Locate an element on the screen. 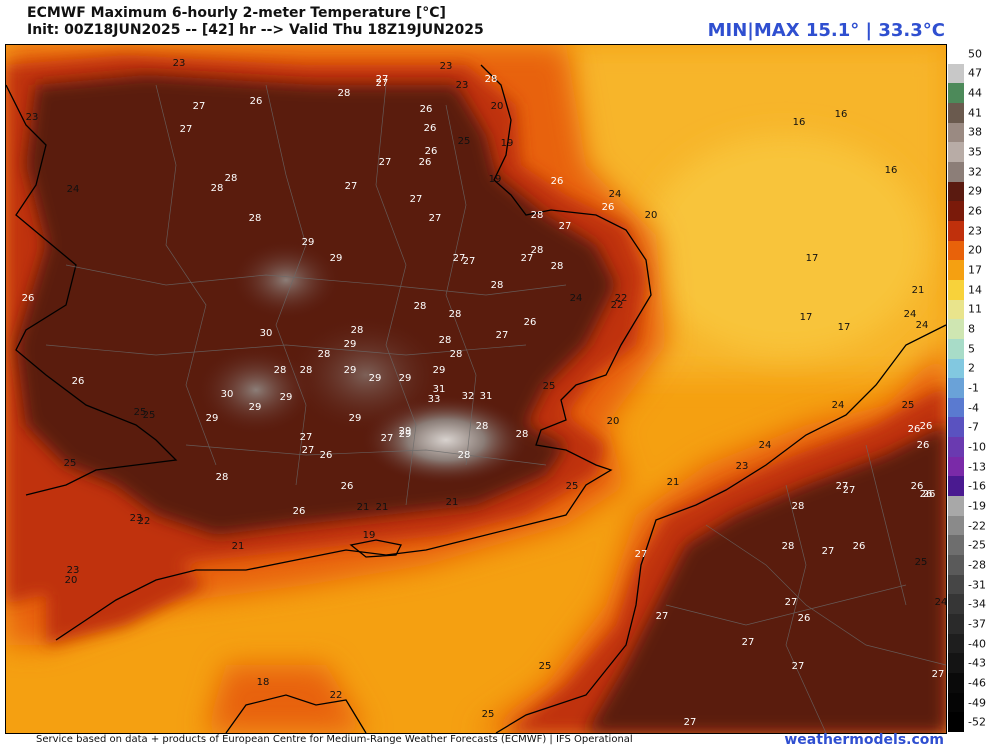 The image size is (1000, 750). scale-label: 23 is located at coordinates (975, 231).